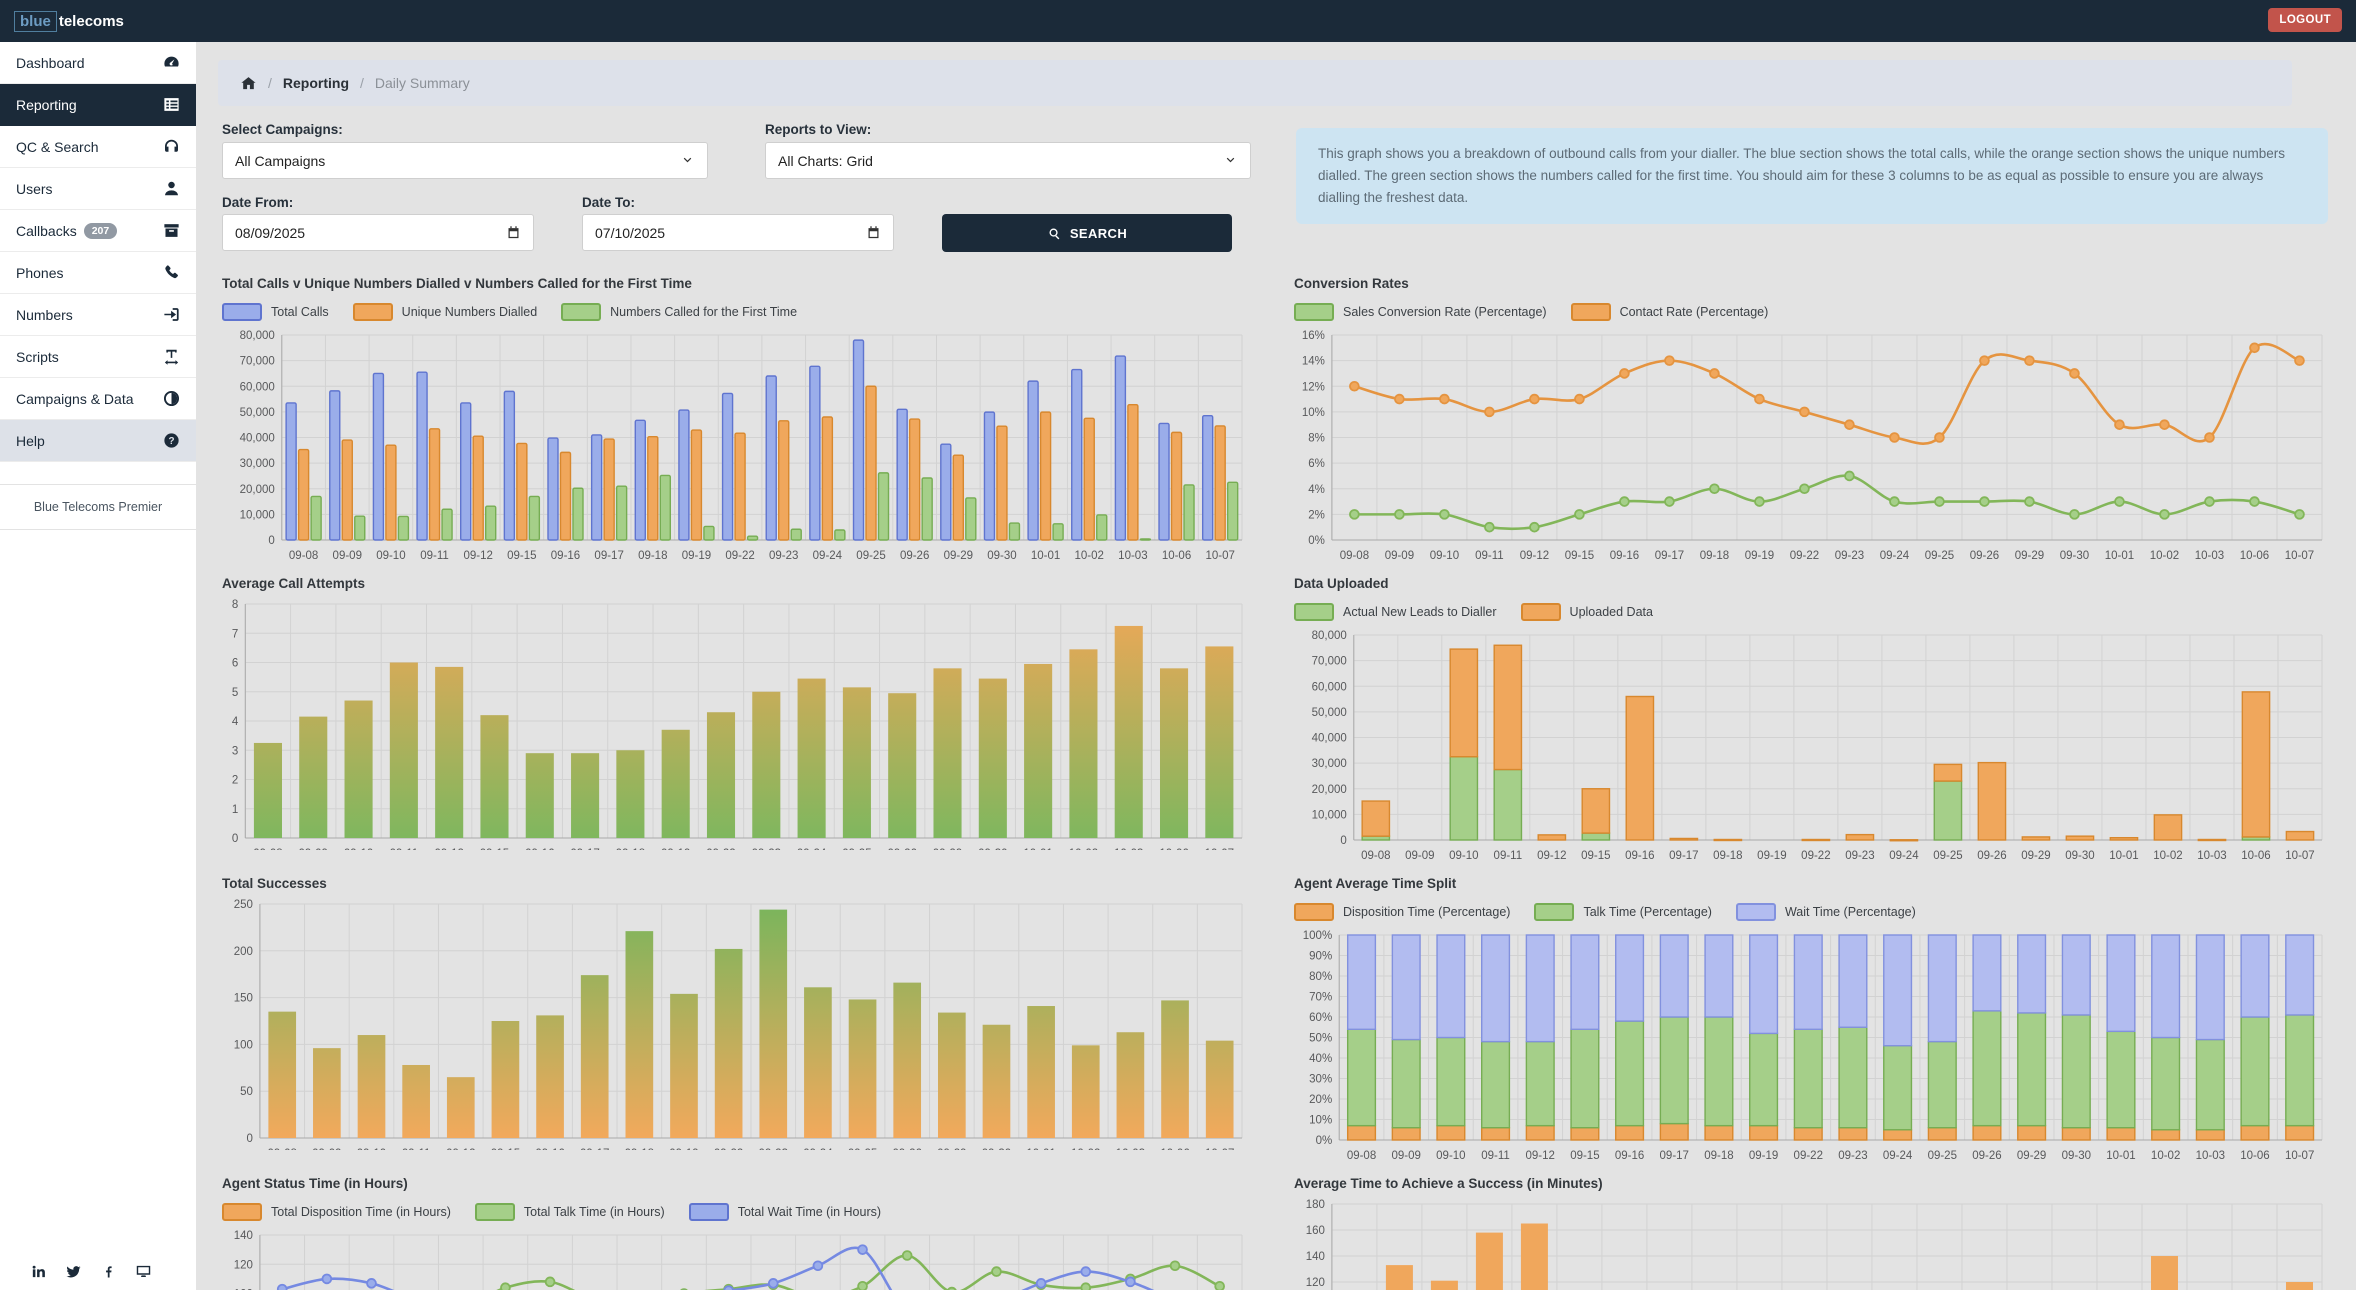  What do you see at coordinates (336, 1211) in the screenshot?
I see `legend-item-orange: Total Disposition Time (in Hours)` at bounding box center [336, 1211].